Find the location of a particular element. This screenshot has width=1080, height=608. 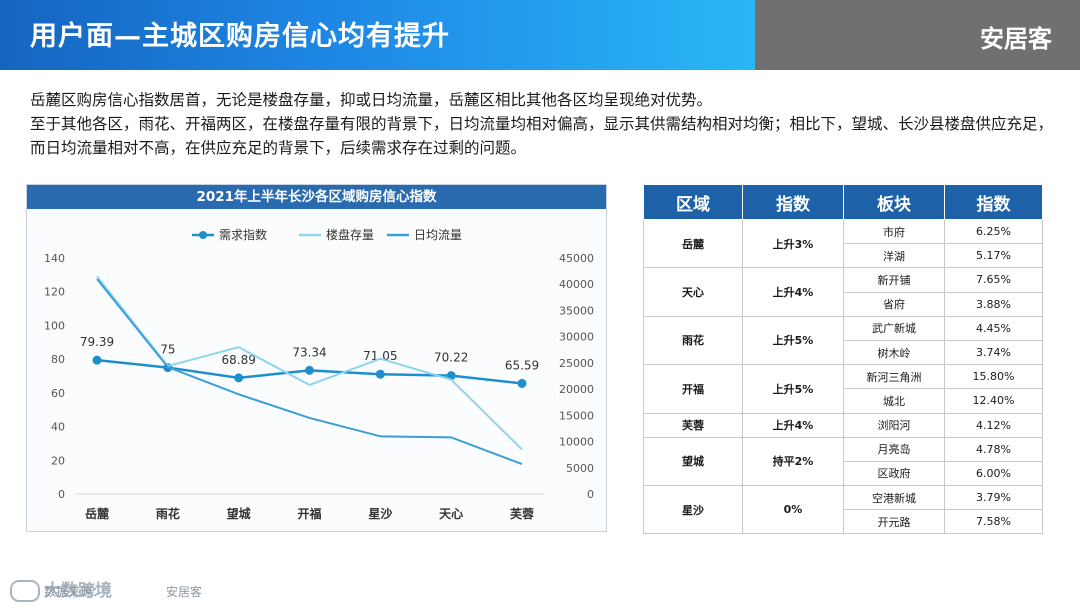

block-name-cell: 区政府 is located at coordinates (894, 473).